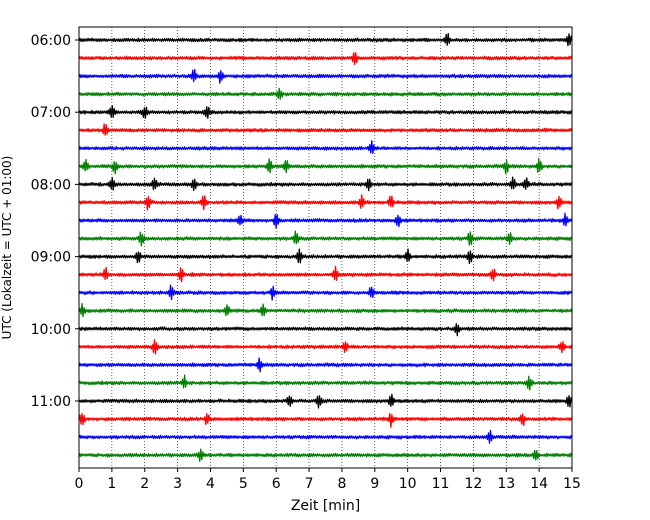 This screenshot has width=650, height=520. I want to click on y-tick-label: 07:00, so click(51, 113).